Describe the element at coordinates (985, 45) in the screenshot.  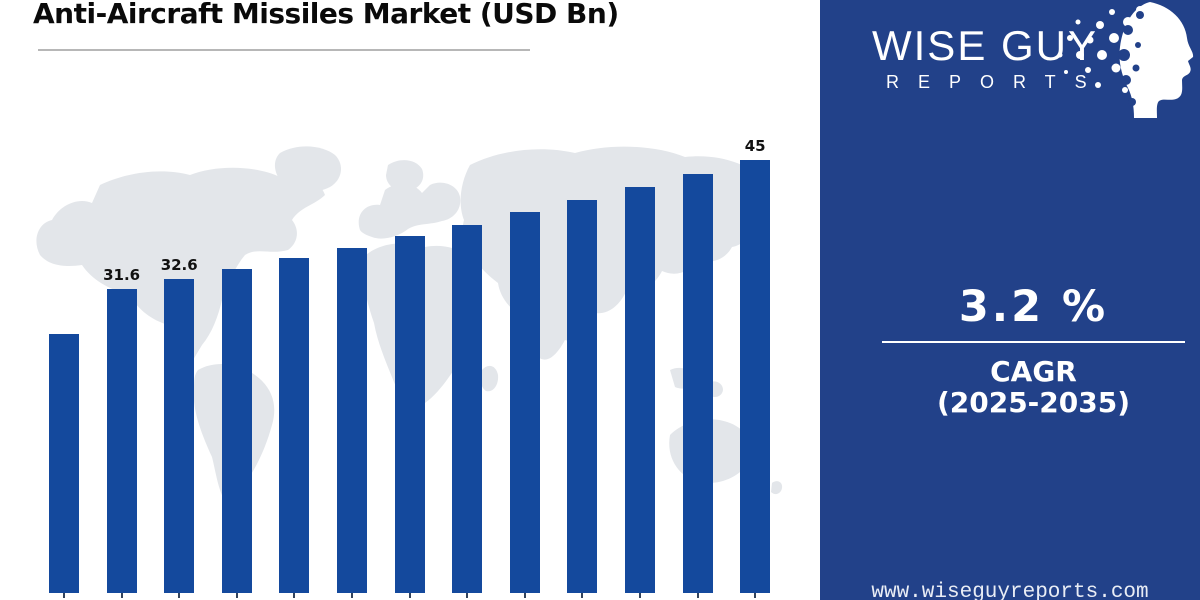
I see `logo-wordmark: WISE GUY` at that location.